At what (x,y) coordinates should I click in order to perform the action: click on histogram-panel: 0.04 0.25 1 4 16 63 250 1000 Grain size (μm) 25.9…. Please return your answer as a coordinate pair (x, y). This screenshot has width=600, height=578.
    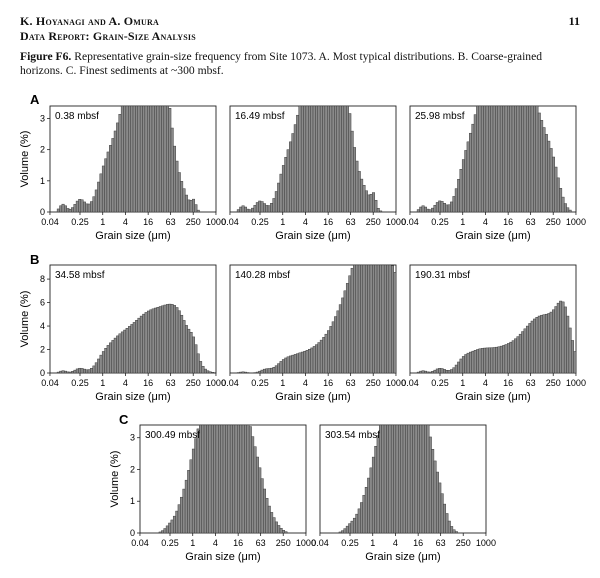
    Looking at the image, I should click on (493, 173).